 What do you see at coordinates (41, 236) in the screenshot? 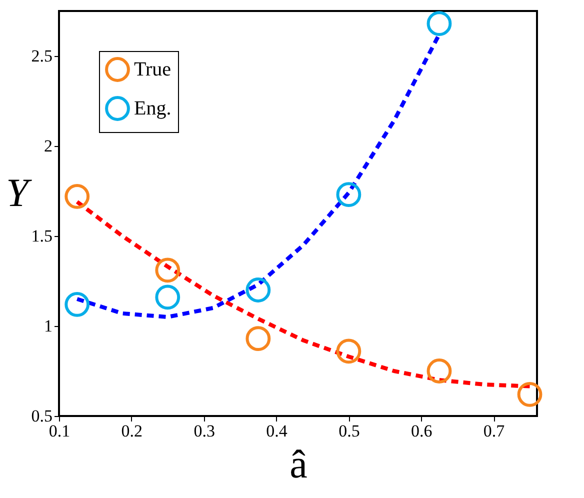
I see `y-tick-label: 1.5` at bounding box center [41, 236].